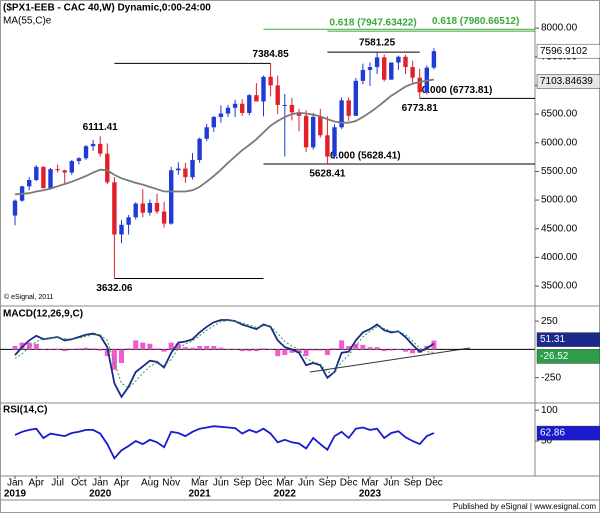  What do you see at coordinates (114, 288) in the screenshot?
I see `point-label: 3632.06` at bounding box center [114, 288].